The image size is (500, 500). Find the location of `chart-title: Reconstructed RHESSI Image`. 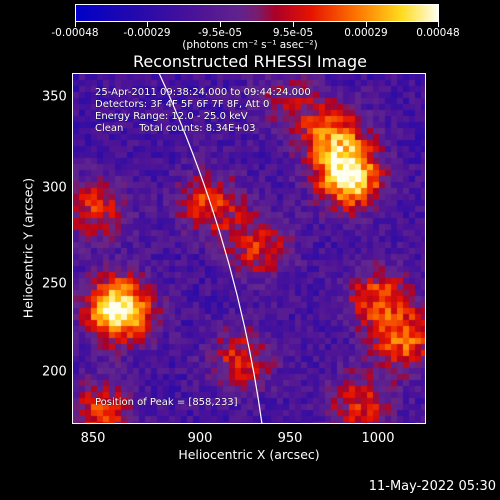

chart-title: Reconstructed RHESSI Image is located at coordinates (250, 61).